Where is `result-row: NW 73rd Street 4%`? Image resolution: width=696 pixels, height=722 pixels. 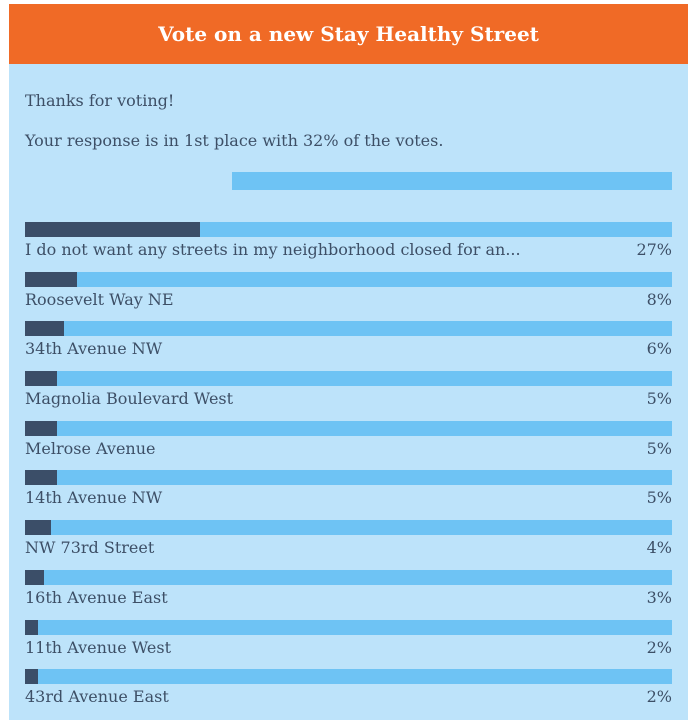
result-row: NW 73rd Street 4% is located at coordinates (348, 545).